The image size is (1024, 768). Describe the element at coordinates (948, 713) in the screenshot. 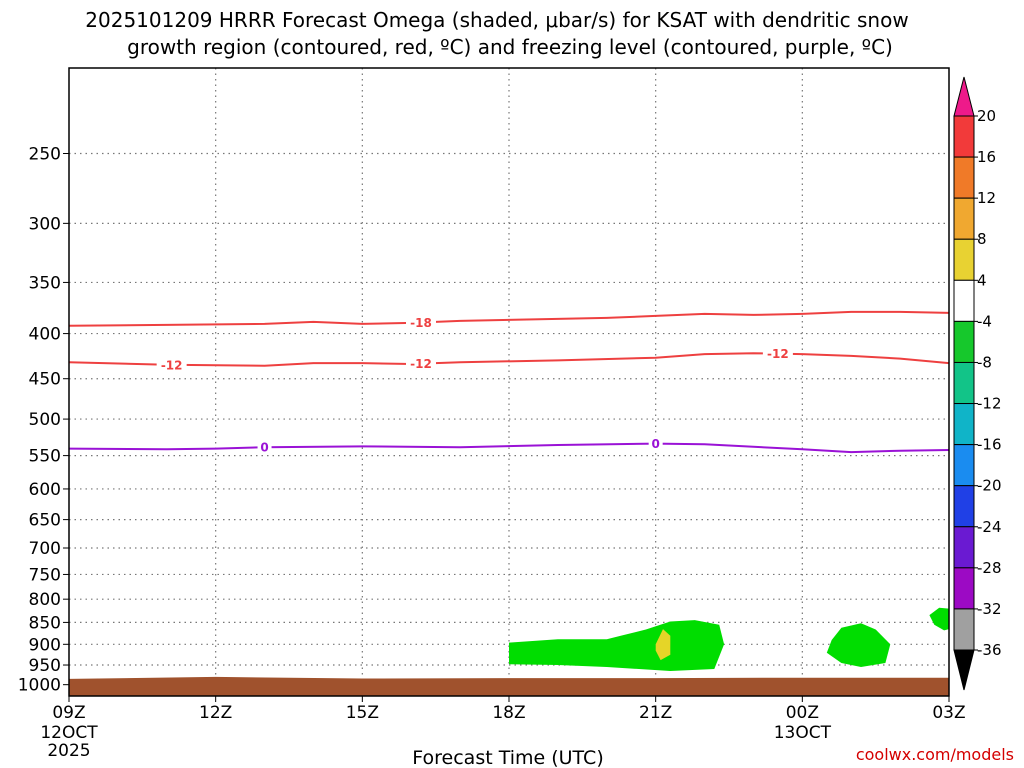

I see `x-tick-label-03Z: 03Z` at that location.